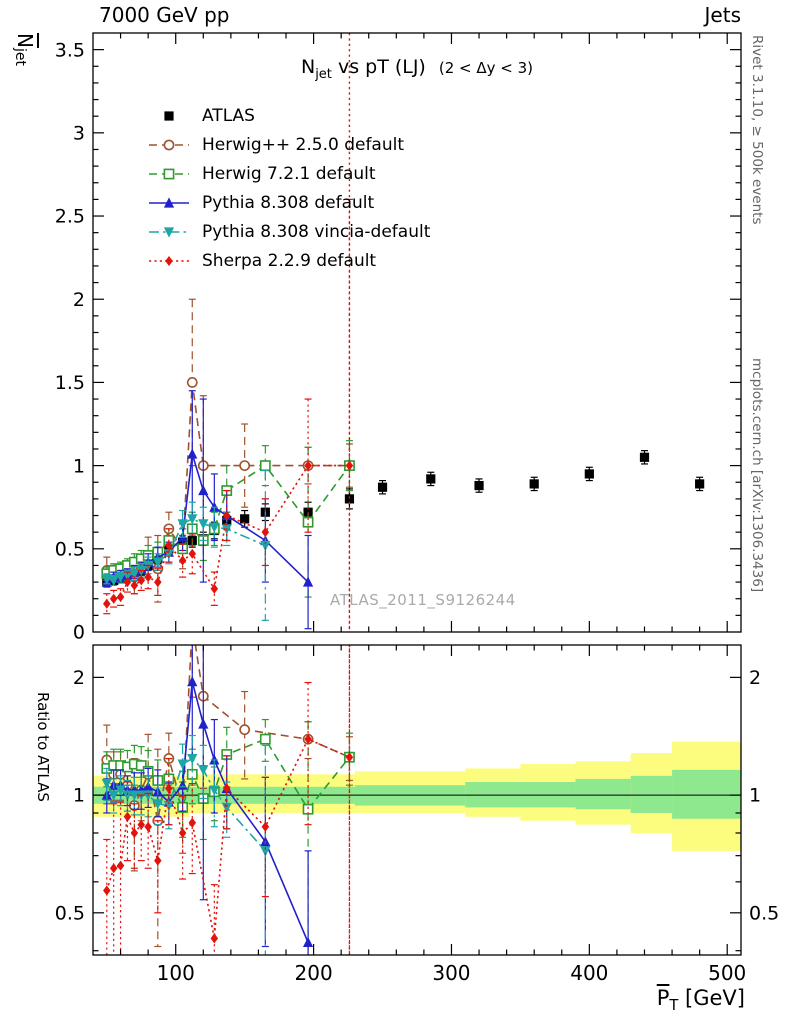 This screenshot has width=786, height=1024. I want to click on legend-label: Sherpa 2.2.9 default, so click(289, 260).